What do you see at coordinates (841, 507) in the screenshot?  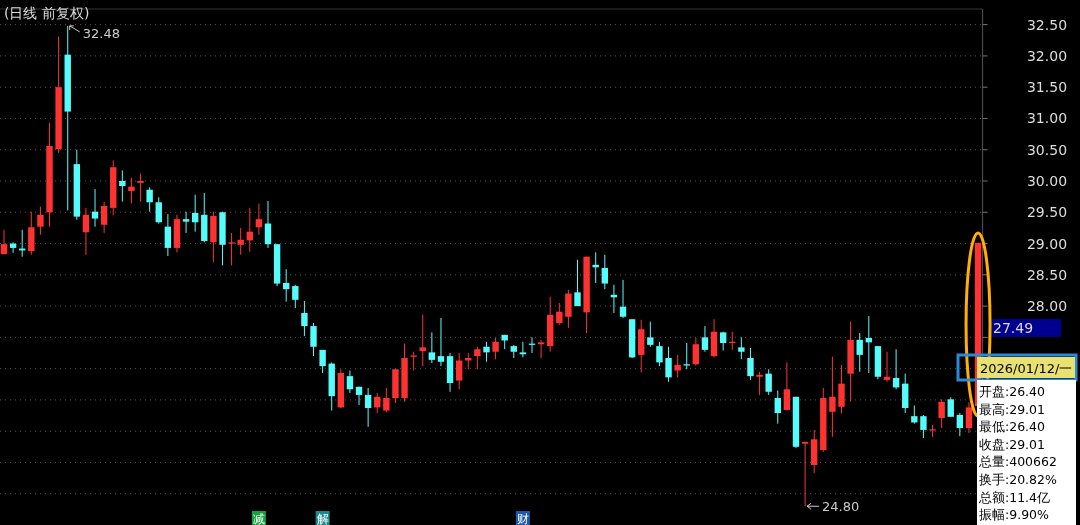 I see `annotation: 24.80` at bounding box center [841, 507].